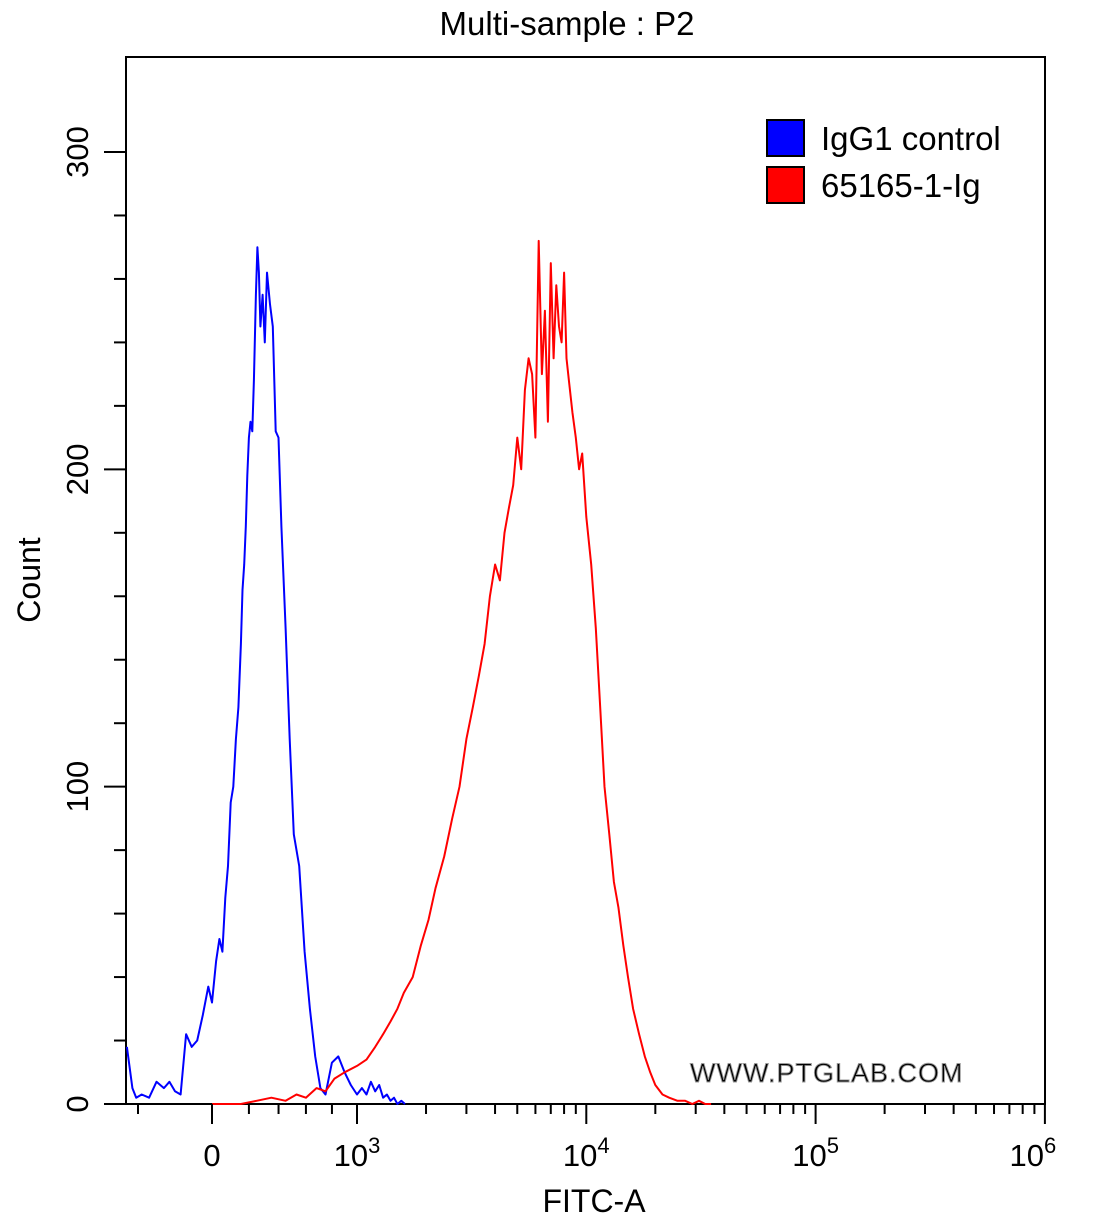 The height and width of the screenshot is (1221, 1093). What do you see at coordinates (29, 580) in the screenshot?
I see `y-axis-label: Count` at bounding box center [29, 580].